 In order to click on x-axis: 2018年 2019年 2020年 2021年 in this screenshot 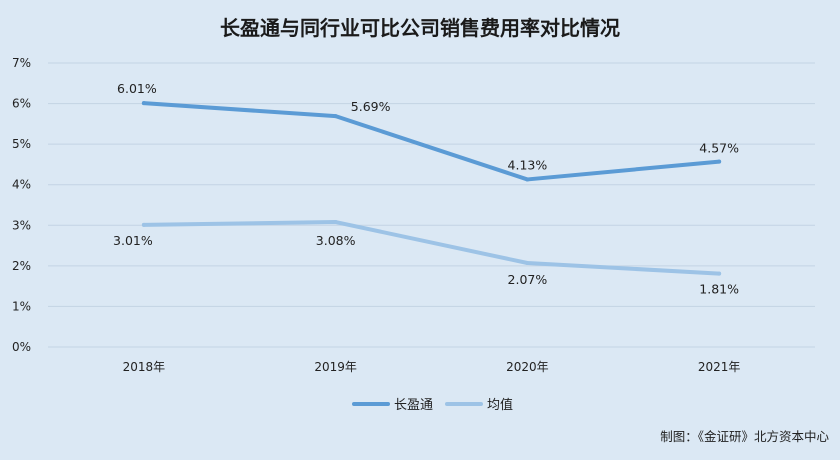, I will do `click(432, 367)`.